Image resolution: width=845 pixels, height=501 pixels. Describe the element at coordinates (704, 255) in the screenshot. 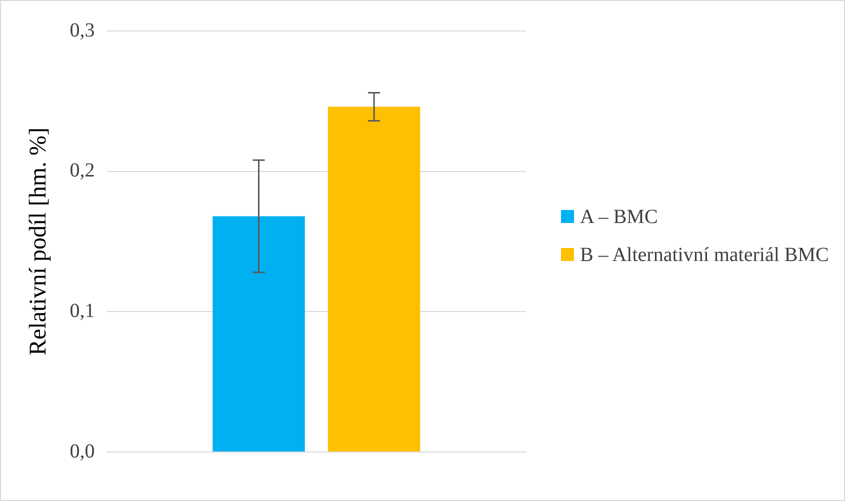

I see `legend-label: B – Alternativní materiál BMC` at that location.